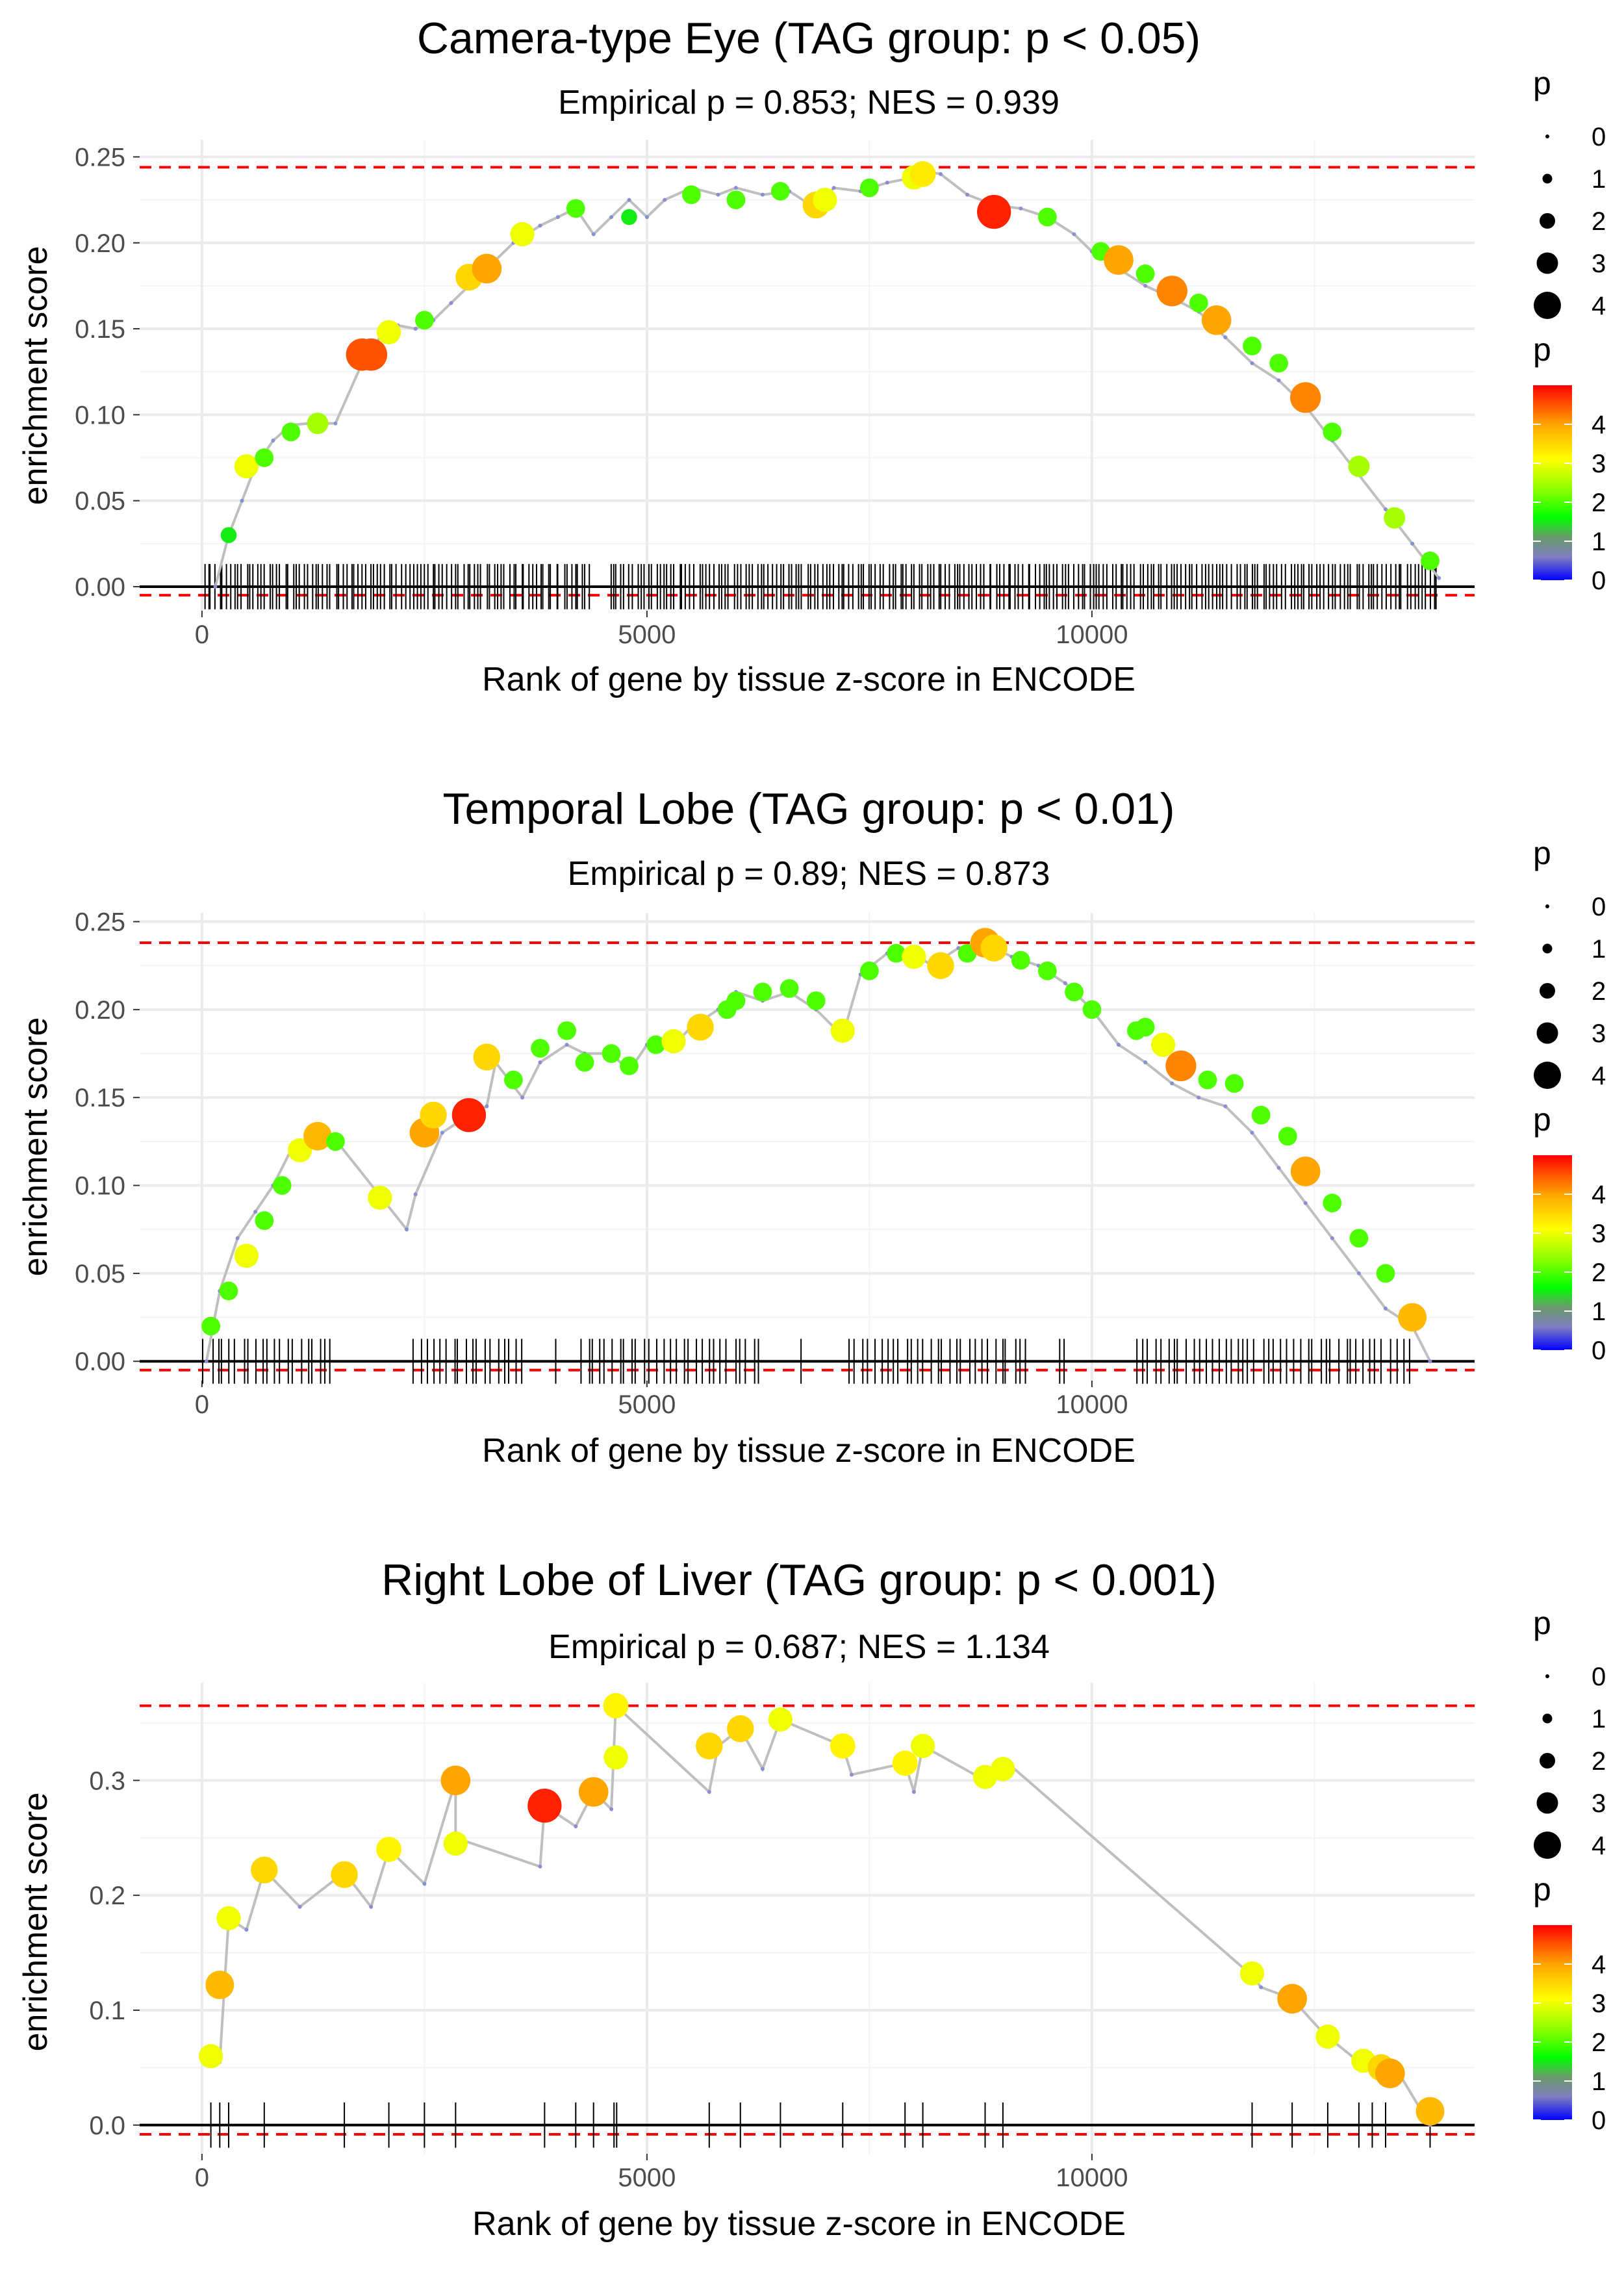  What do you see at coordinates (1599, 2120) in the screenshot?
I see `colorbar-label: 0` at bounding box center [1599, 2120].